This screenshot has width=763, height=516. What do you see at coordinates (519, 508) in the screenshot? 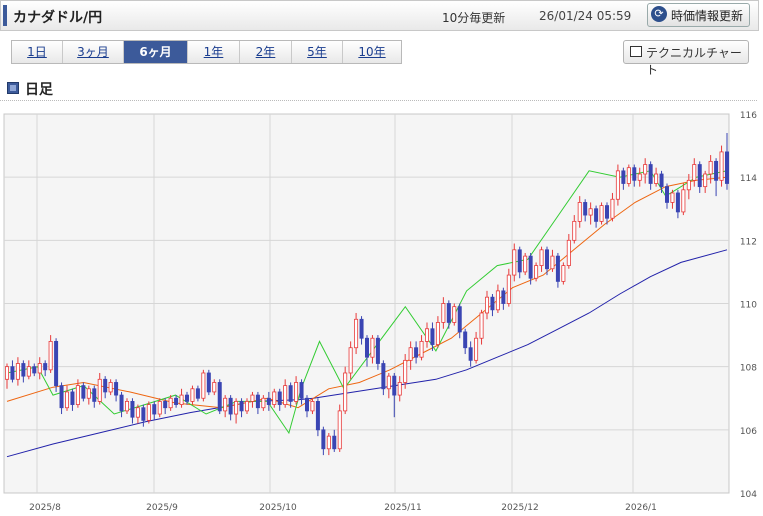
I see `x-tick-label: 2025/12` at bounding box center [519, 508].